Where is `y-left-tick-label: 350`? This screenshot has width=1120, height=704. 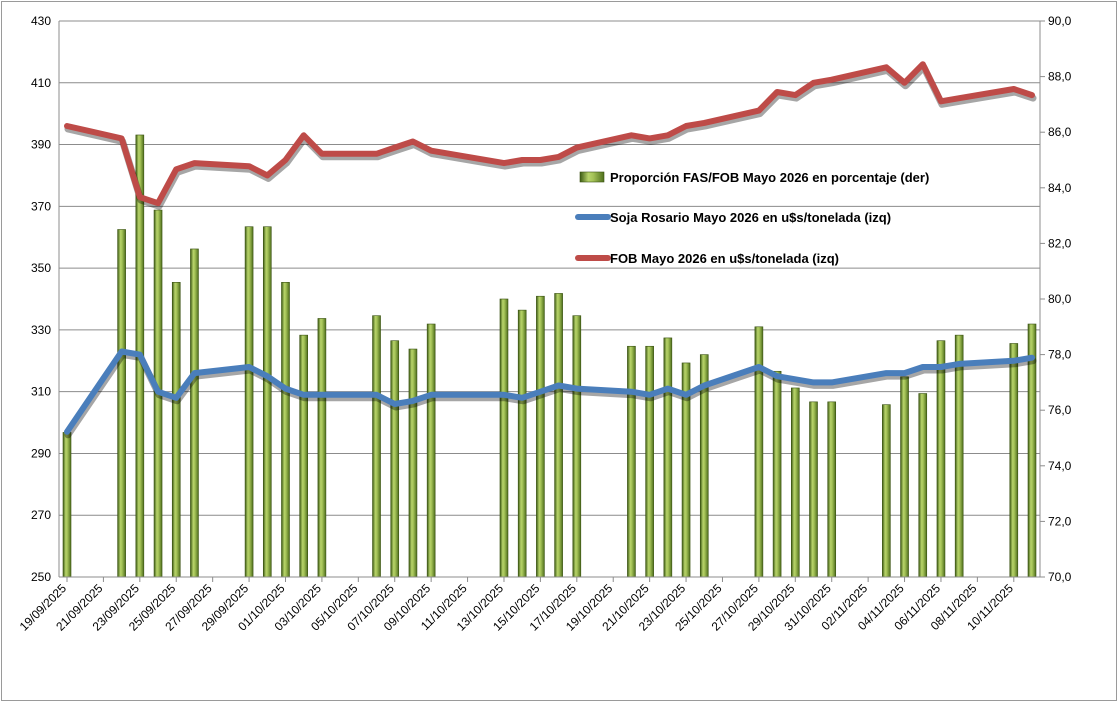 y-left-tick-label: 350 is located at coordinates (41, 268).